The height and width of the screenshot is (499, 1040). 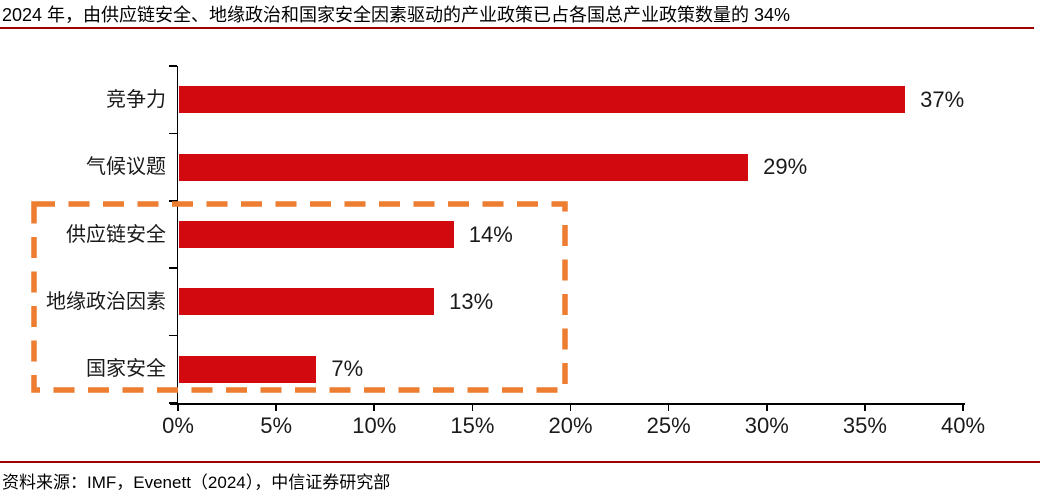 What do you see at coordinates (472, 425) in the screenshot?
I see `x-axis-tick-label: 15%` at bounding box center [472, 425].